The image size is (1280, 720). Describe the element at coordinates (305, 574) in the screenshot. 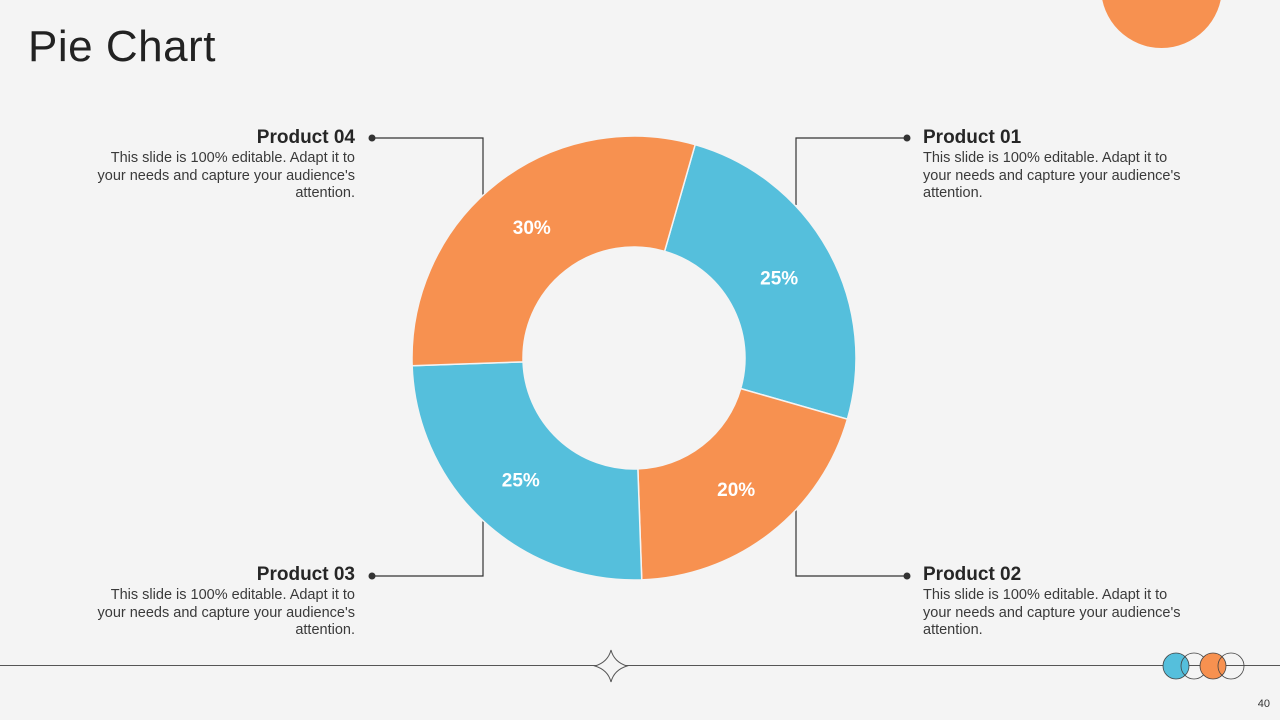

I see `product-03-name: Product 03` at that location.